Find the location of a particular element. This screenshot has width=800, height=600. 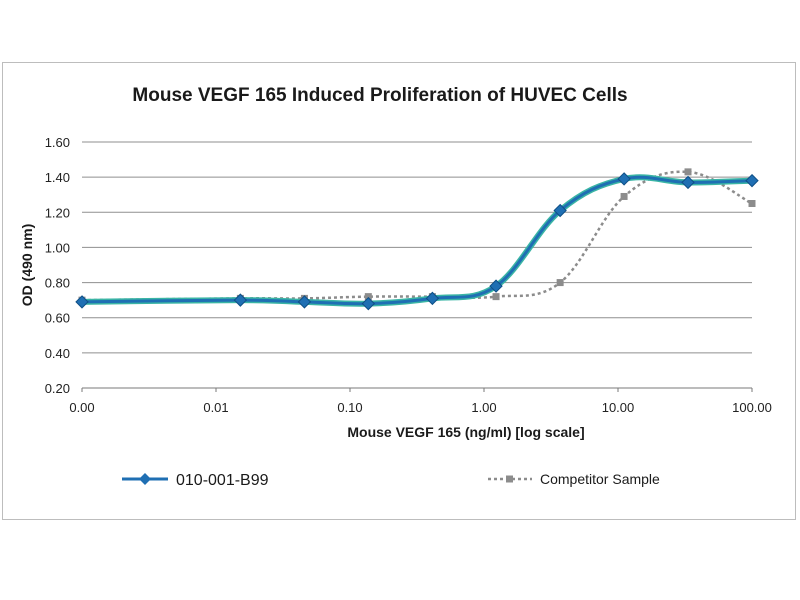

y-tick-label: 0.80 is located at coordinates (57, 283).